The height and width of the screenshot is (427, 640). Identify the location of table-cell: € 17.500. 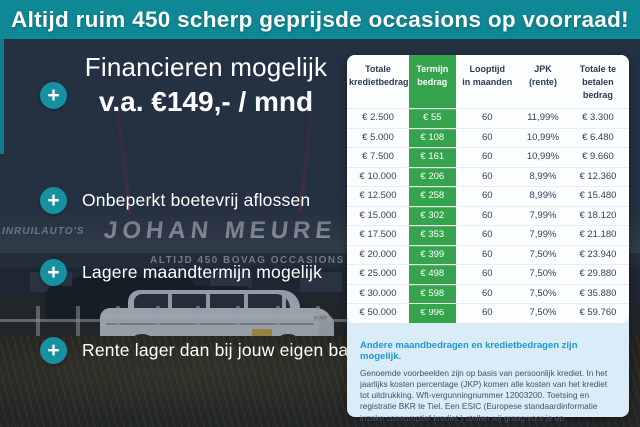
(378, 235).